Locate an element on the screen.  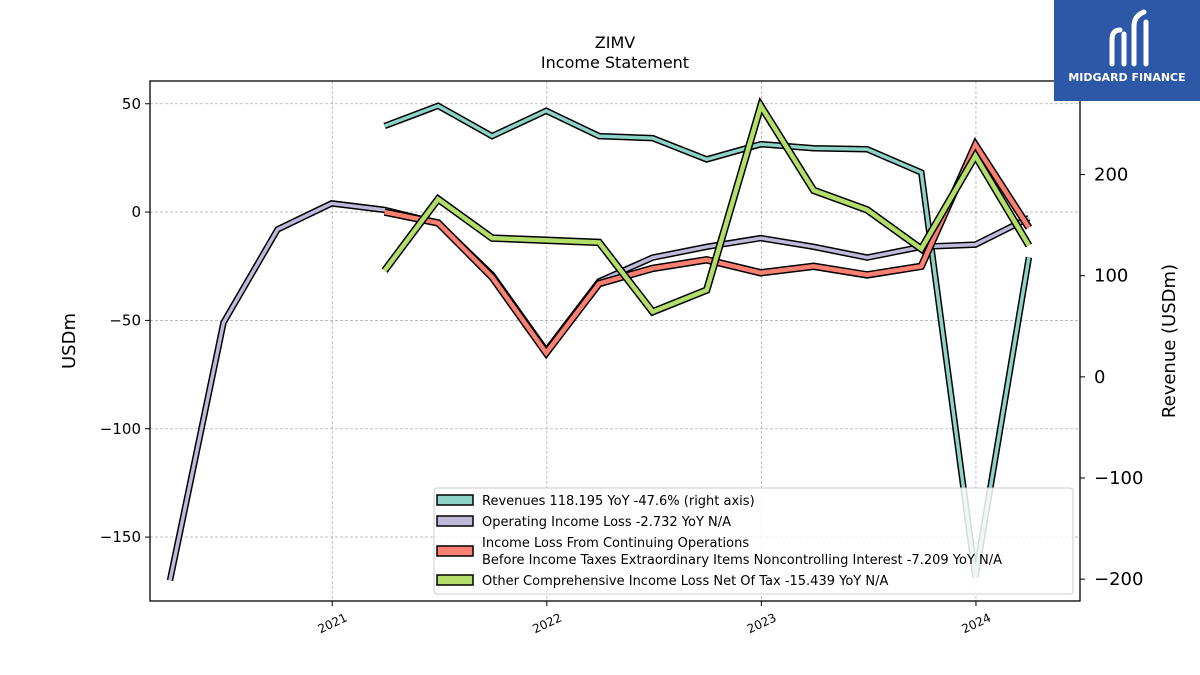
x-tick-label: 2023 is located at coordinates (762, 624).